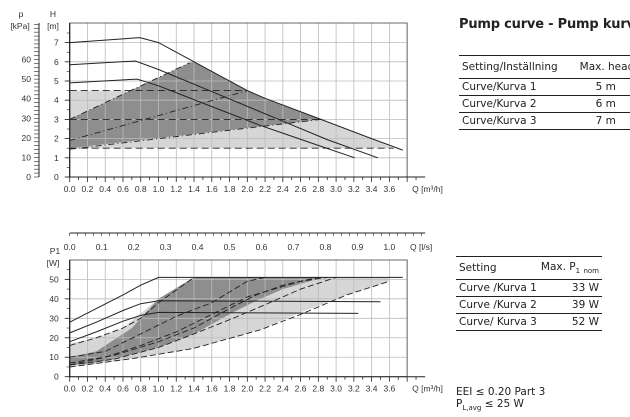 Image resolution: width=630 pixels, height=417 pixels. I want to click on ls-tick-label: 0.6, so click(262, 247).